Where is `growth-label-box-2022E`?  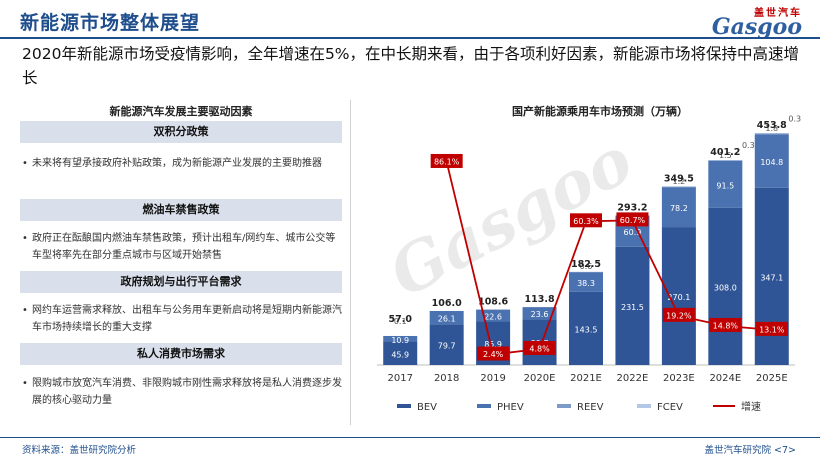
growth-label-box-2022E is located at coordinates (632, 219).